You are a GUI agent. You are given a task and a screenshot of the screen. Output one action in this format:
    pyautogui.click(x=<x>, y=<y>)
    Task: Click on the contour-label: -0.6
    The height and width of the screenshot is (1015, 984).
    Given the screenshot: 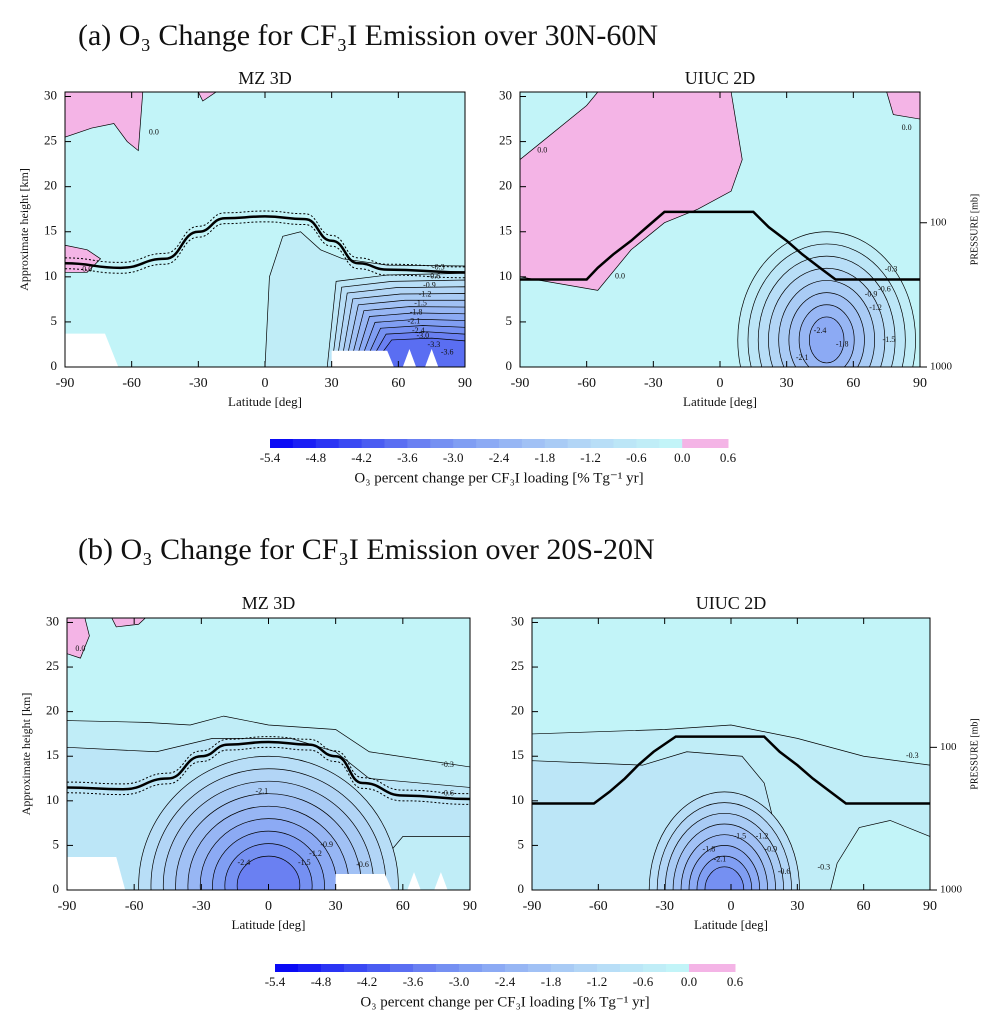 What is the action you would take?
    pyautogui.click(x=434, y=276)
    